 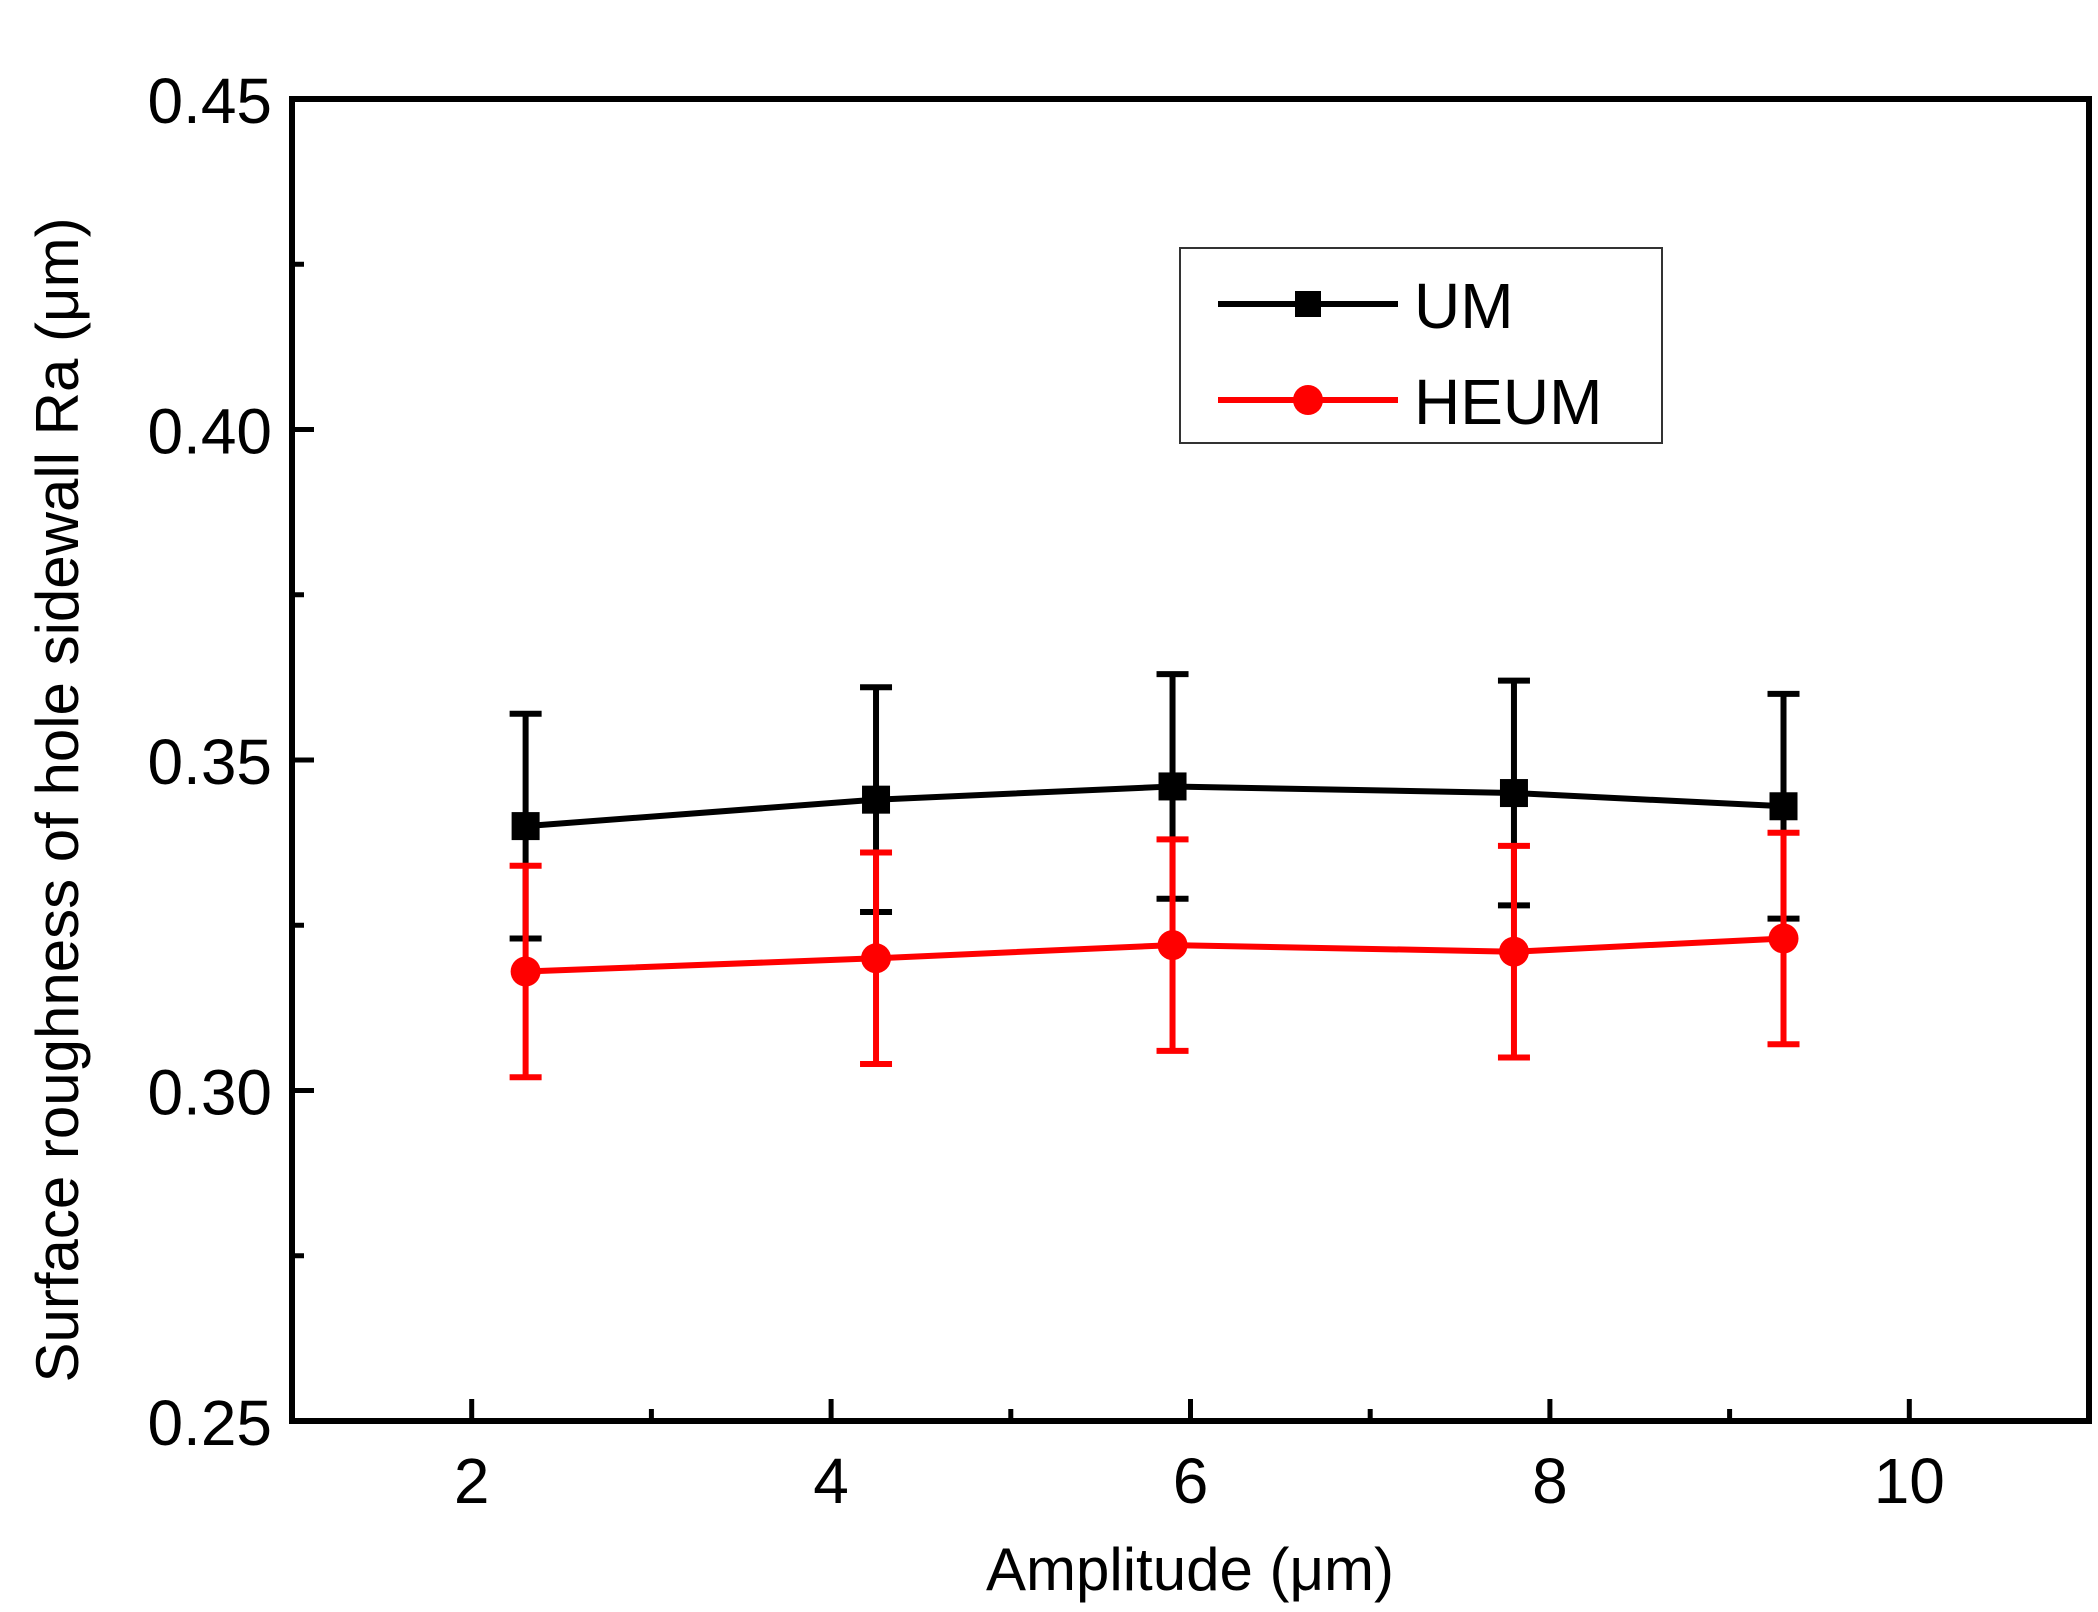 What do you see at coordinates (472, 1481) in the screenshot?
I see `x-tick-label: 2` at bounding box center [472, 1481].